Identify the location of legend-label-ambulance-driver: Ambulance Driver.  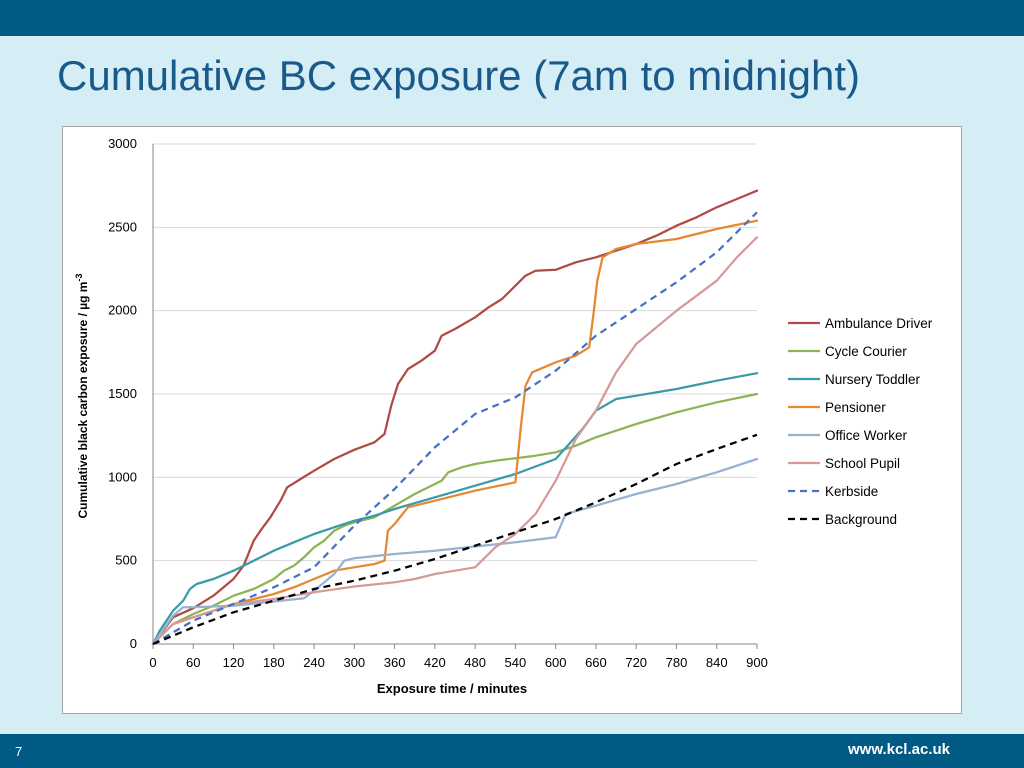
(879, 323).